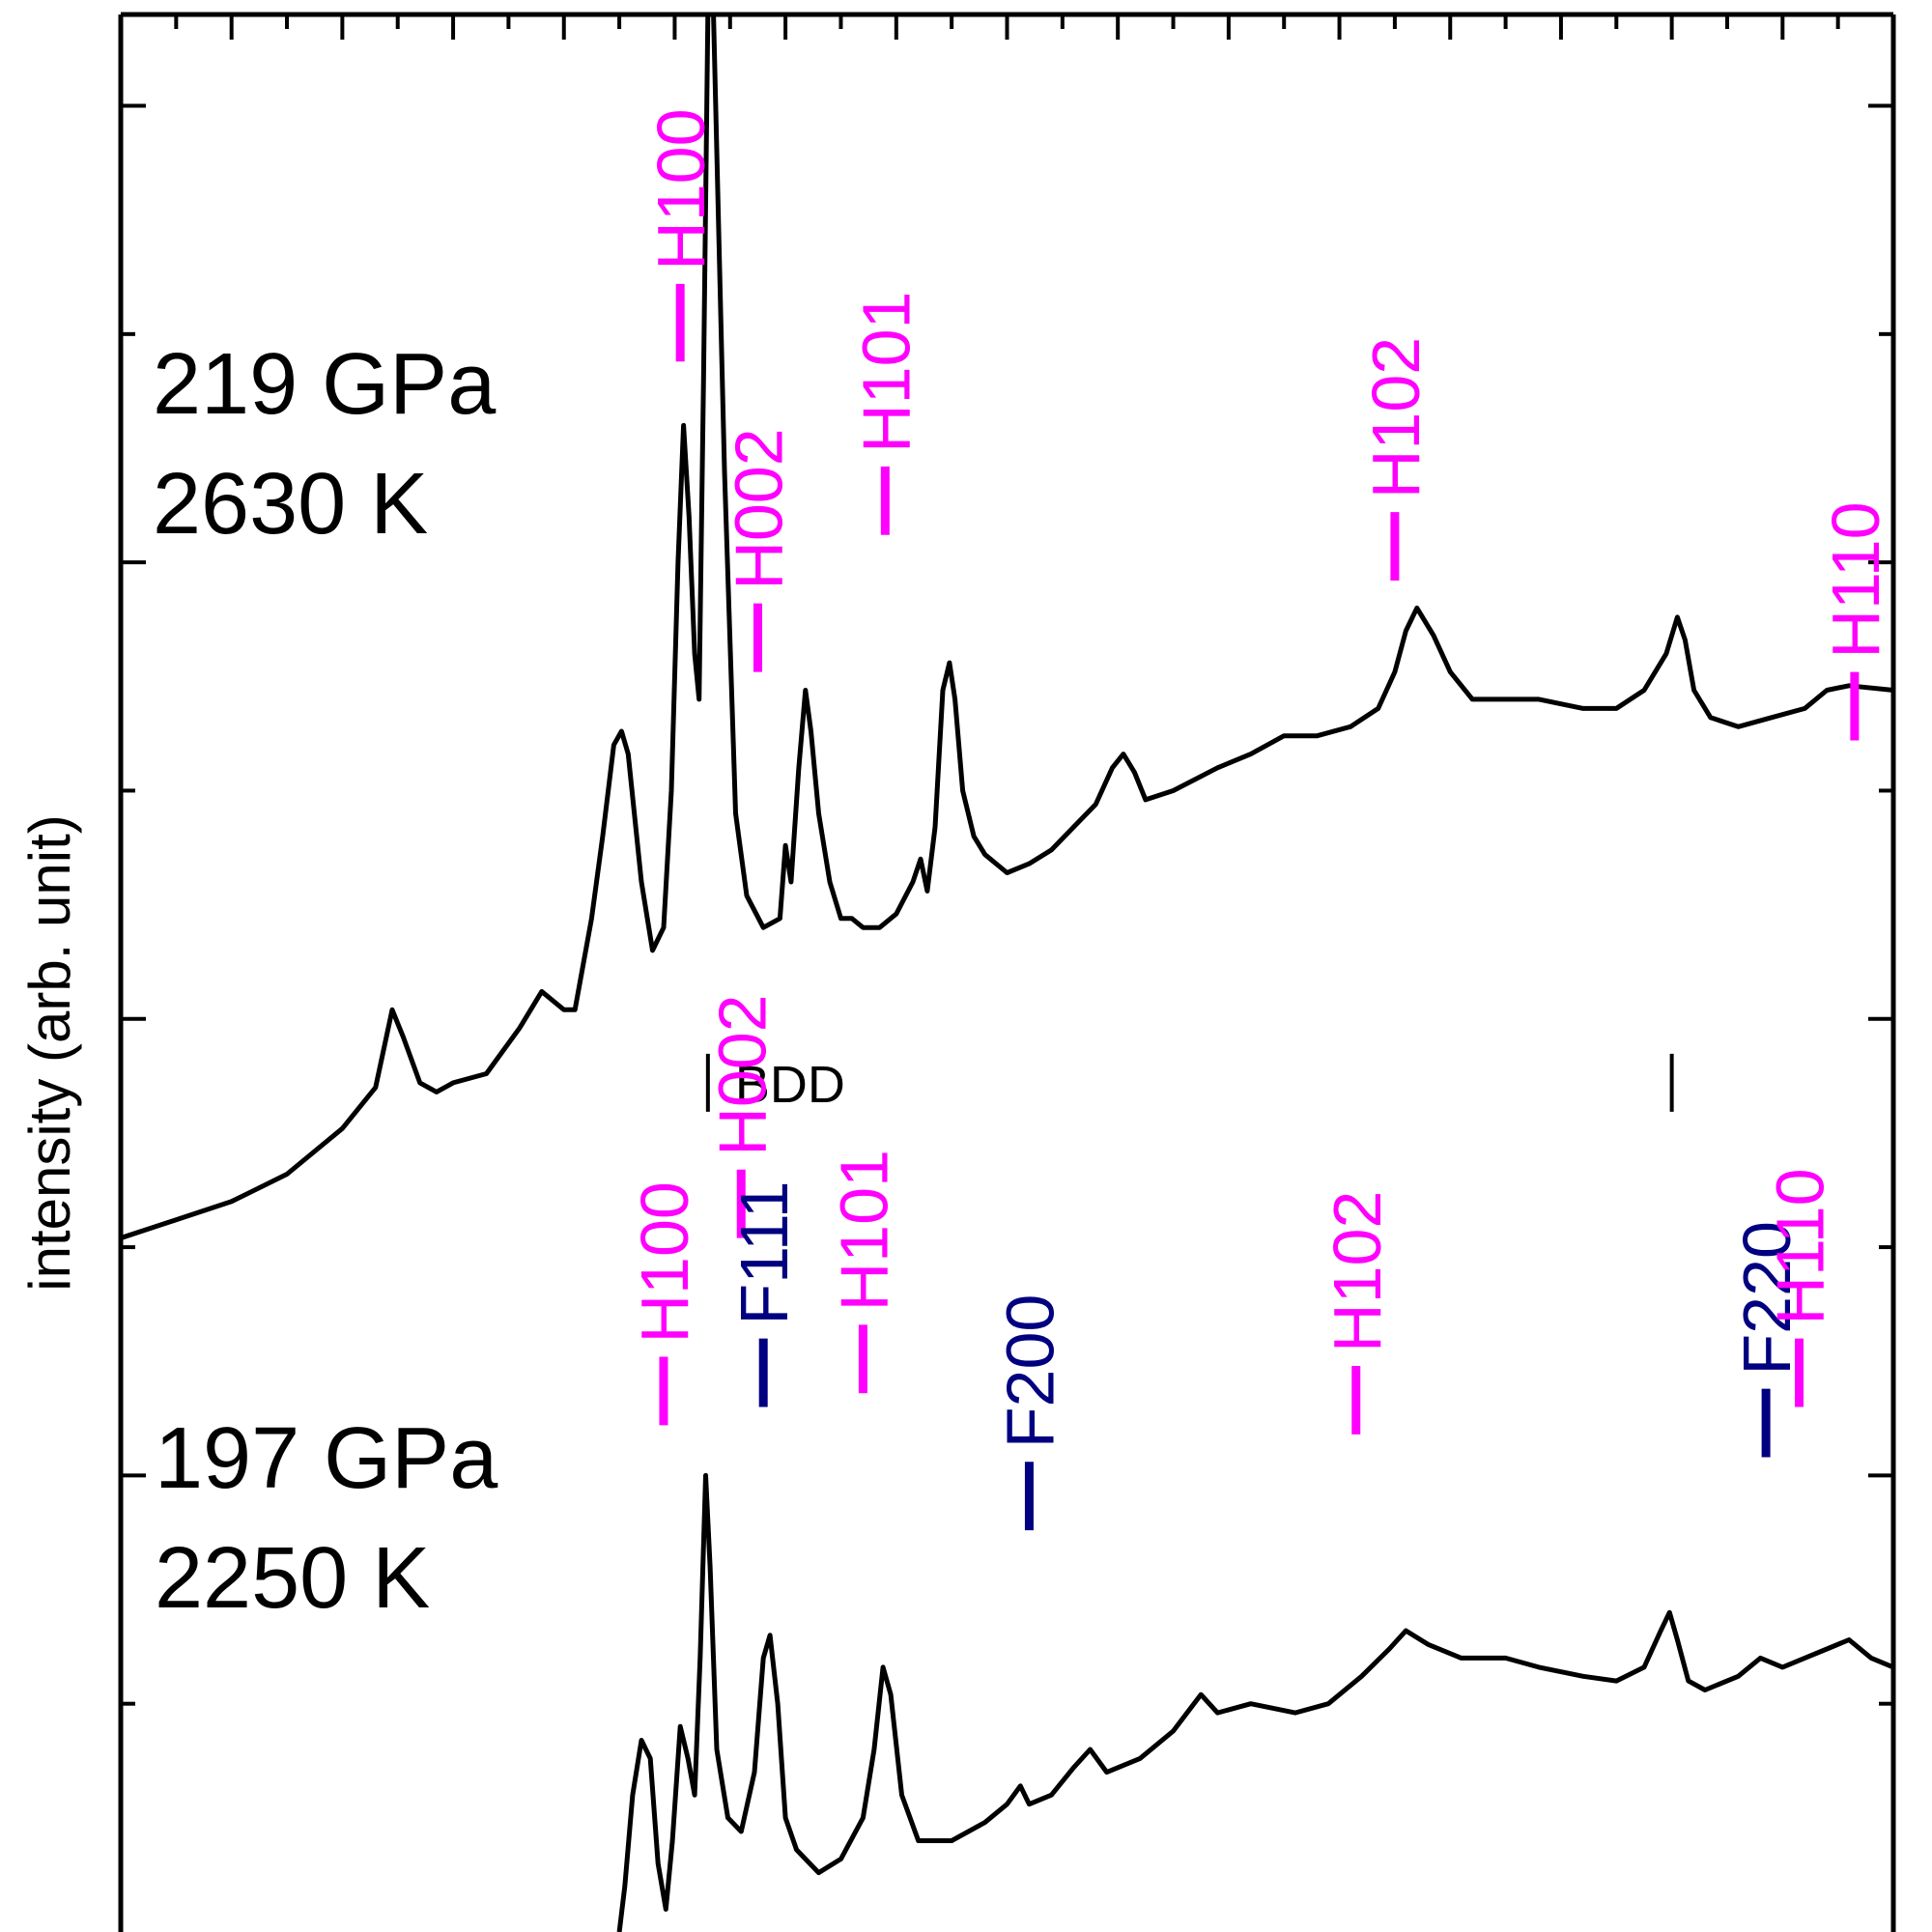 This screenshot has height=1932, width=1932. Describe the element at coordinates (325, 384) in the screenshot. I see `annotation-top-0: 219 GPa` at that location.